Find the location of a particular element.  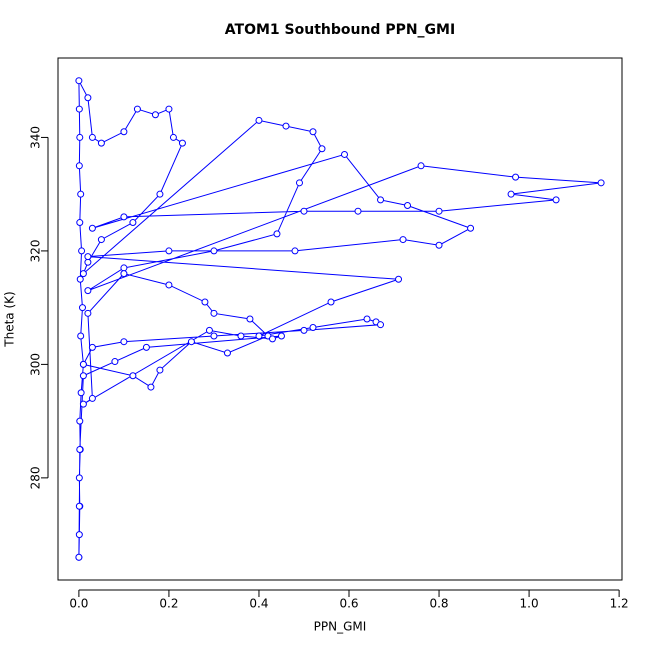

x-tick-label: 0.4 is located at coordinates (258, 604).